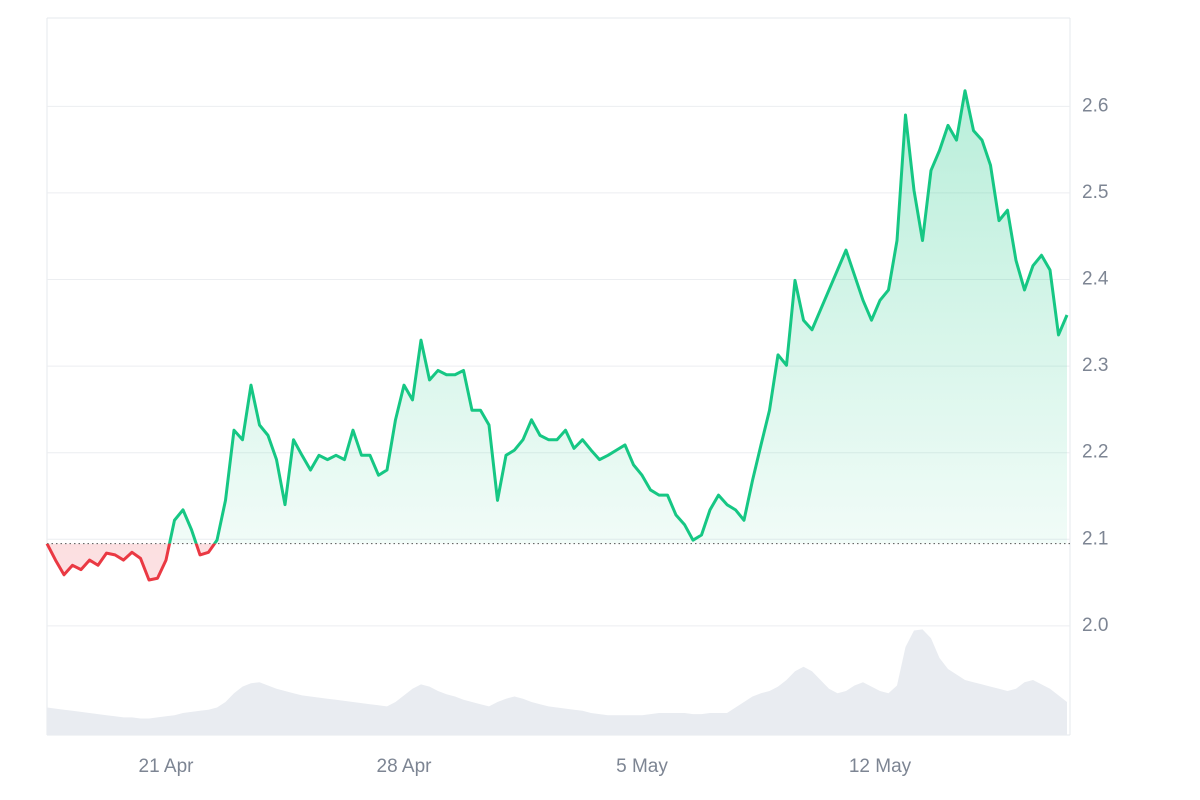  What do you see at coordinates (405, 766) in the screenshot?
I see `x-tick-label: 28 Apr` at bounding box center [405, 766].